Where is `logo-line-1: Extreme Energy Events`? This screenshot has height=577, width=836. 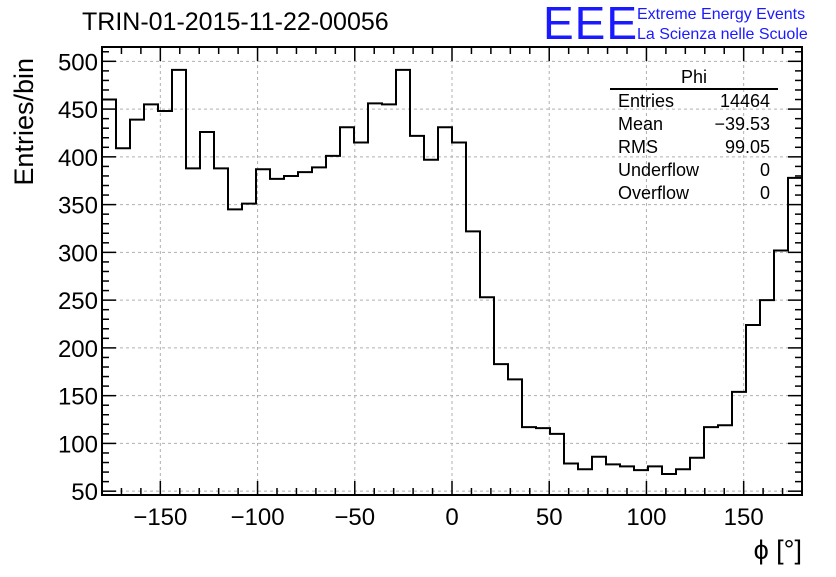 logo-line-1: Extreme Energy Events is located at coordinates (721, 14).